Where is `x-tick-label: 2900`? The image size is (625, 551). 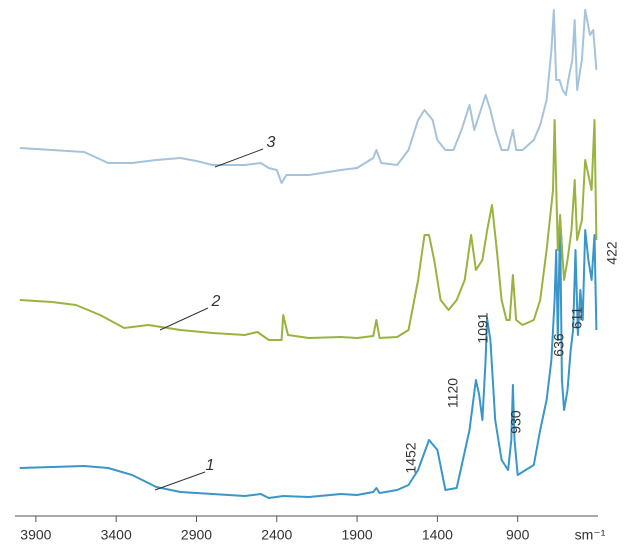 x-tick-label: 2900 is located at coordinates (196, 535).